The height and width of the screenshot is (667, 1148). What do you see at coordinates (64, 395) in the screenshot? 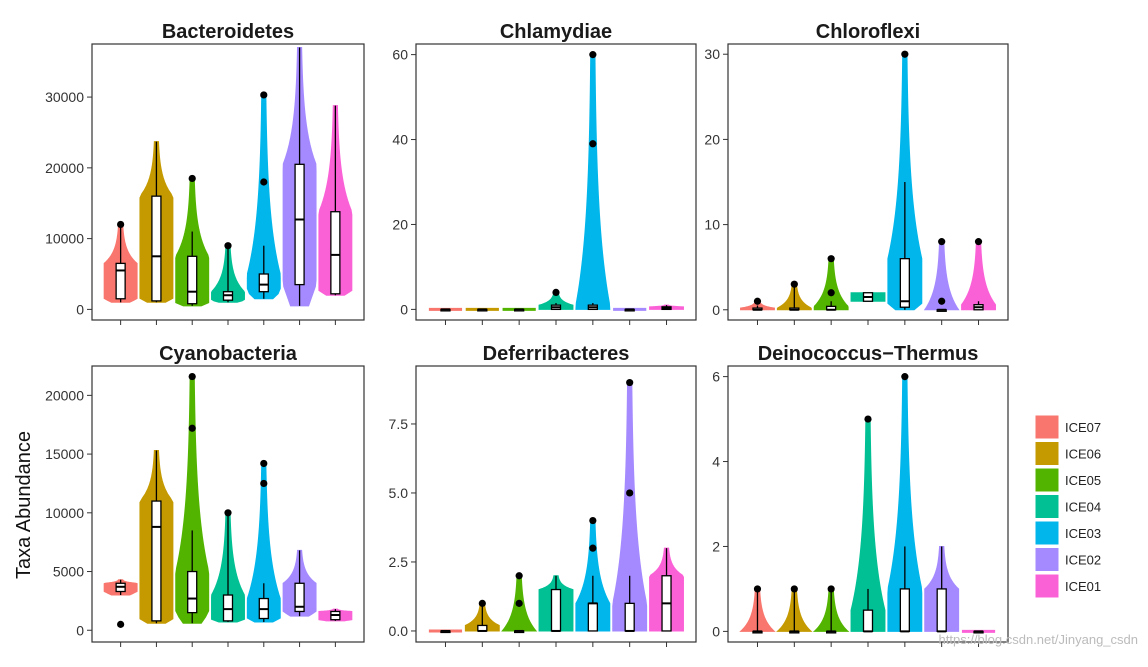
I see `y-tick-label: 20000` at bounding box center [64, 395].